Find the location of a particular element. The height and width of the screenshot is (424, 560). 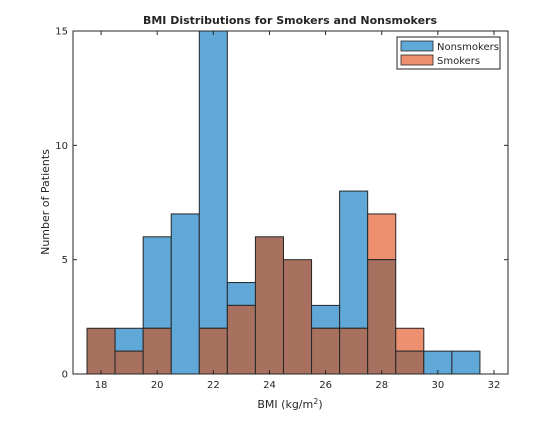

x-tick-label: 30 is located at coordinates (437, 385).